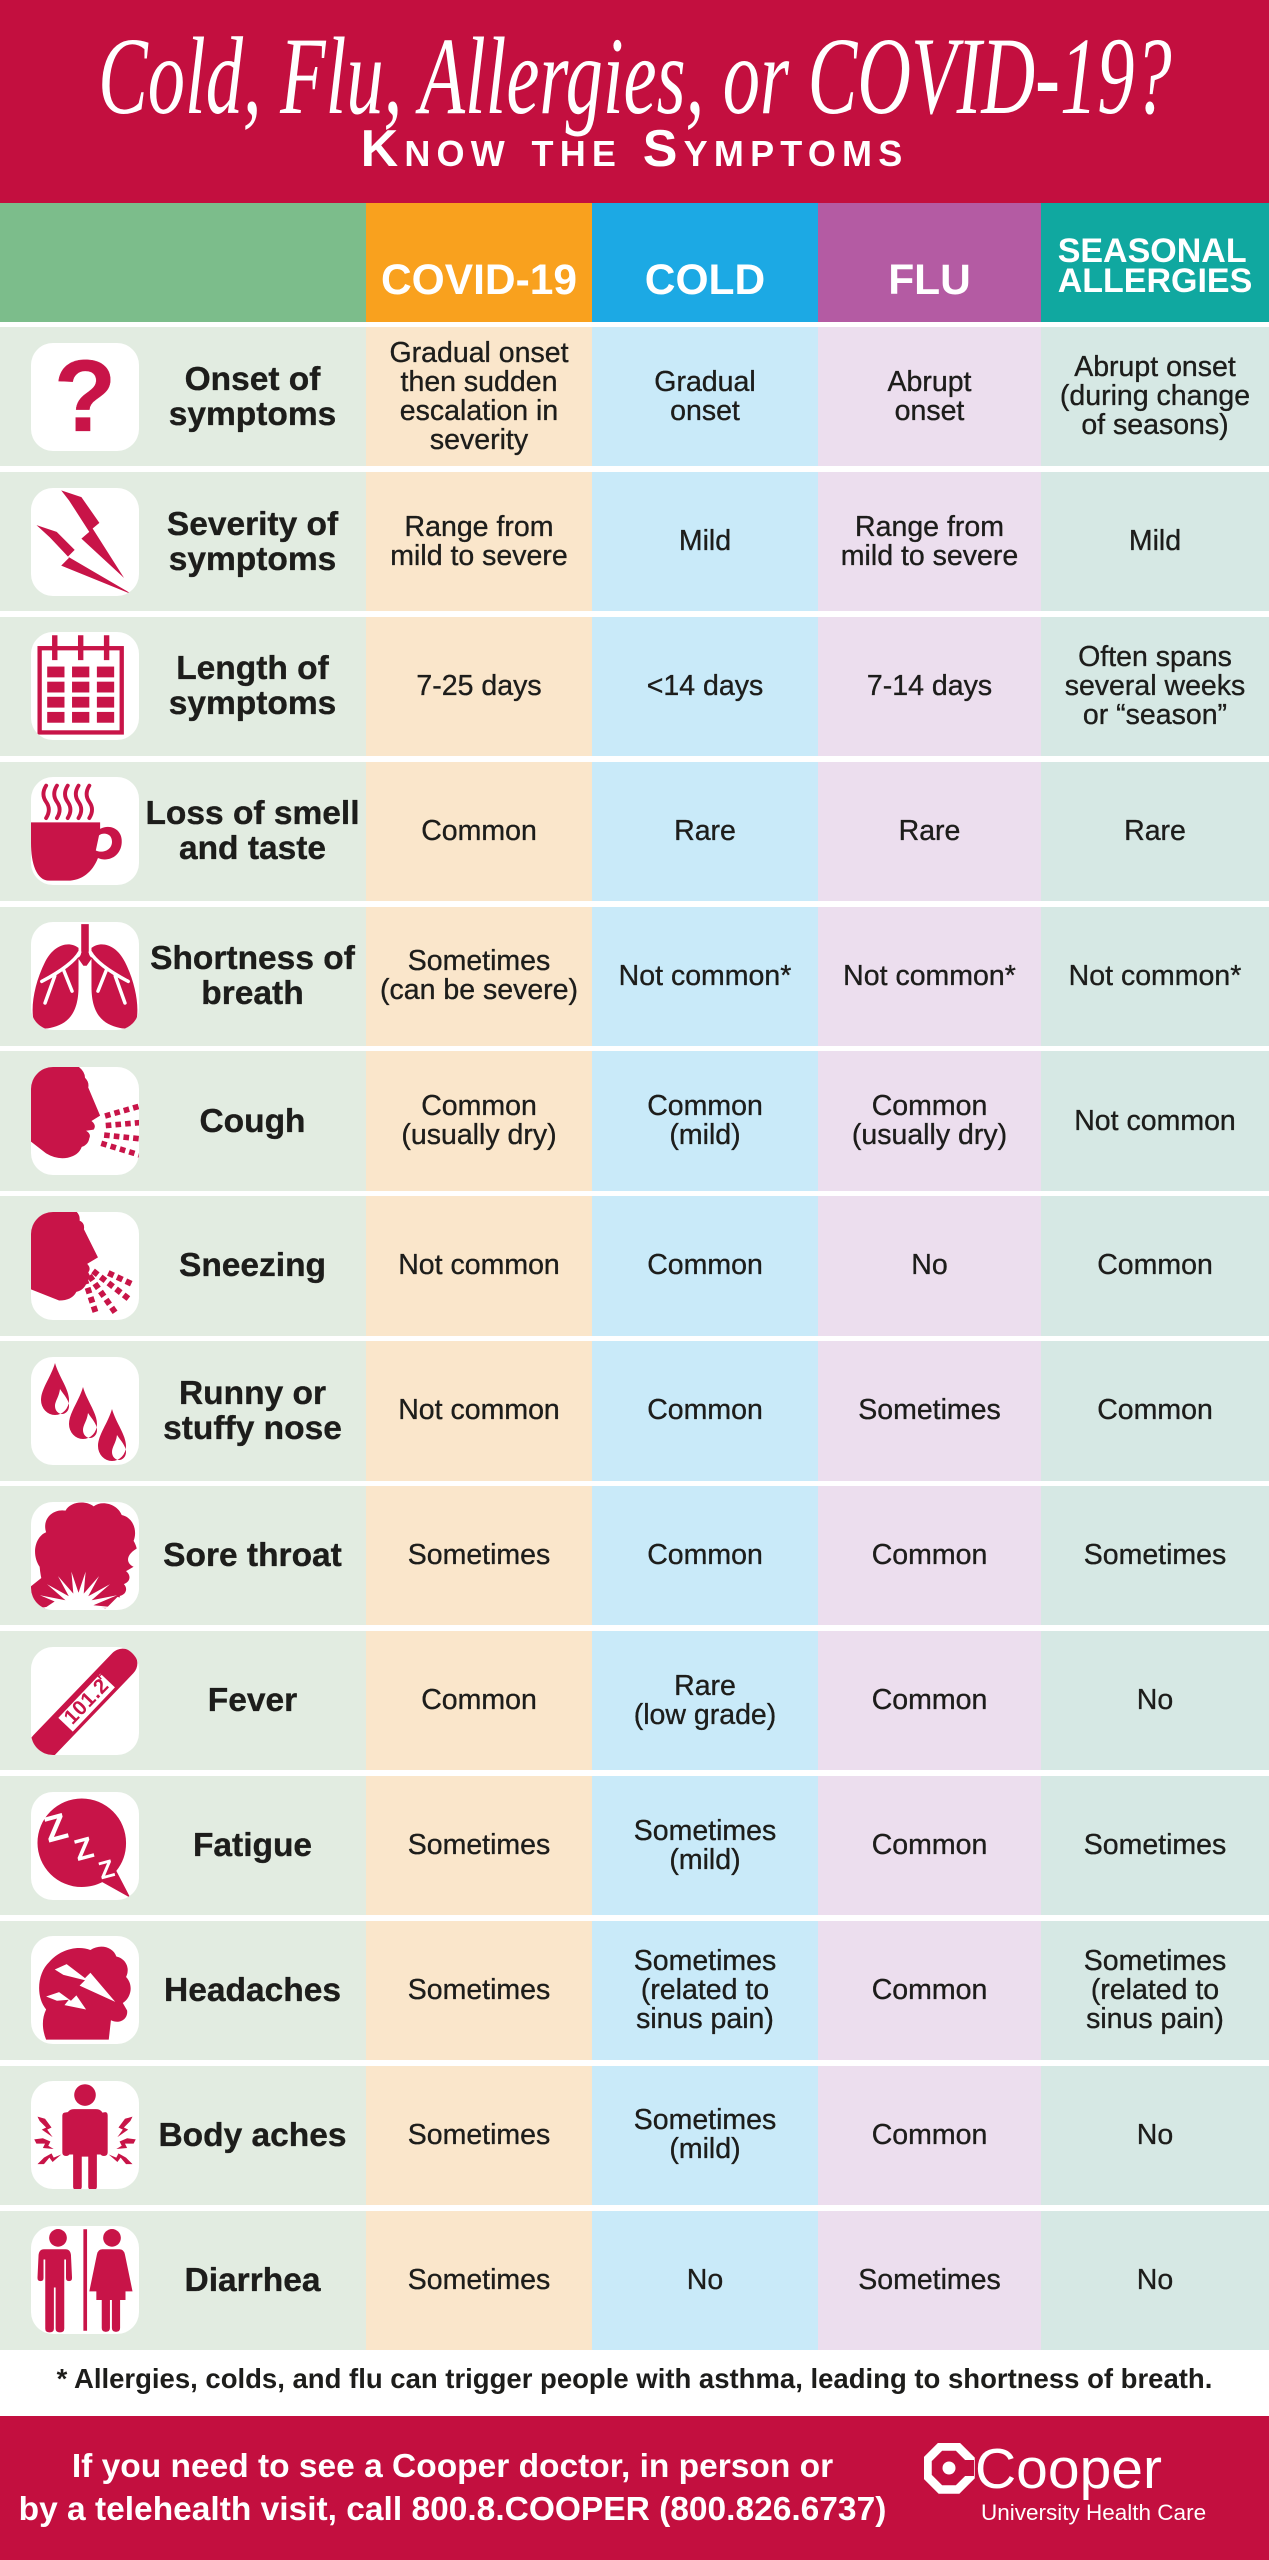 The image size is (1269, 2560). Describe the element at coordinates (1093, 2512) in the screenshot. I see `svg-text: University Health Care` at that location.